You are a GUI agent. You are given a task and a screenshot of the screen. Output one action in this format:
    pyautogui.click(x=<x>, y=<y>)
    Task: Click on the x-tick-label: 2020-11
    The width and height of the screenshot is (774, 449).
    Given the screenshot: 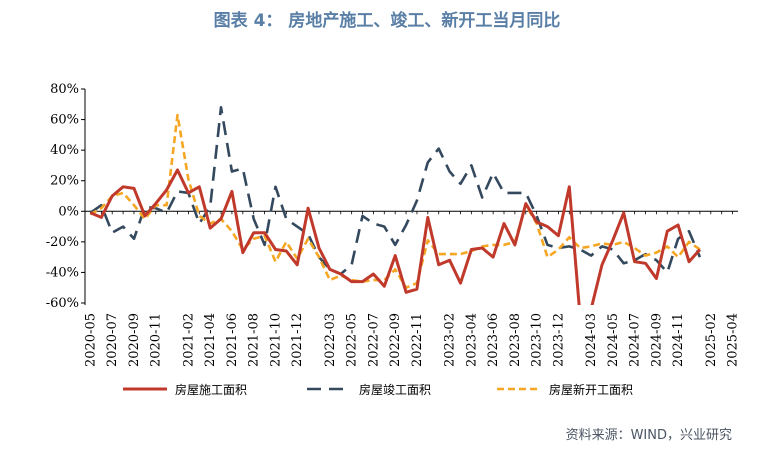 What is the action you would take?
    pyautogui.click(x=156, y=340)
    